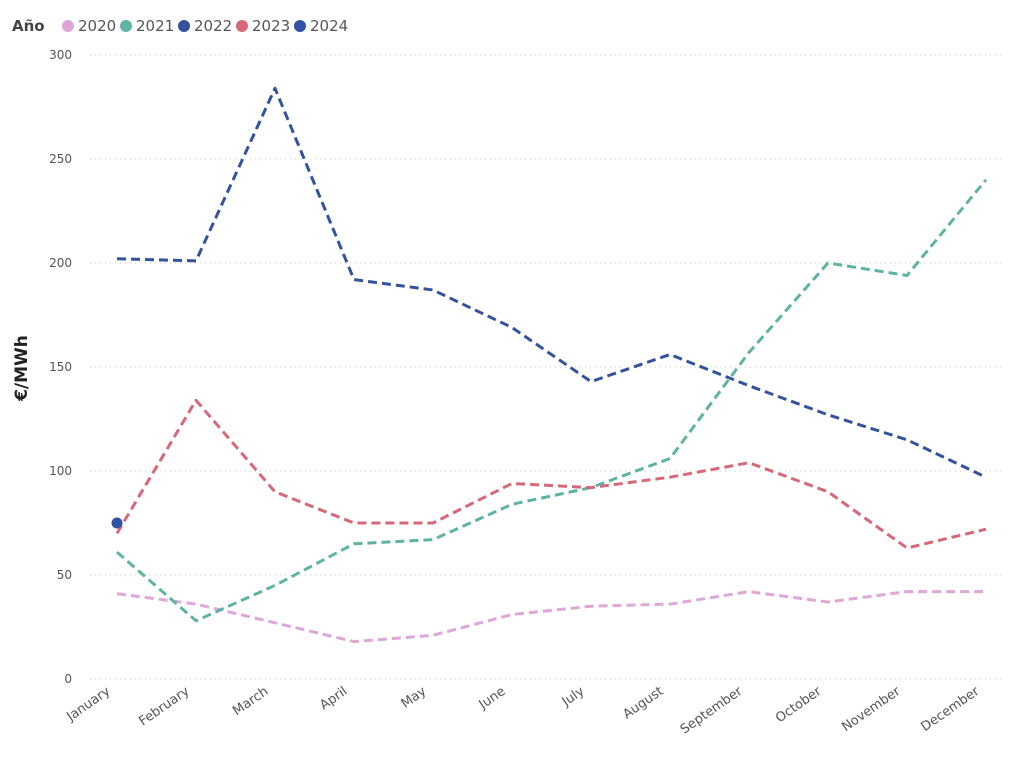  Describe the element at coordinates (64, 575) in the screenshot. I see `y-tick-label: 50` at that location.